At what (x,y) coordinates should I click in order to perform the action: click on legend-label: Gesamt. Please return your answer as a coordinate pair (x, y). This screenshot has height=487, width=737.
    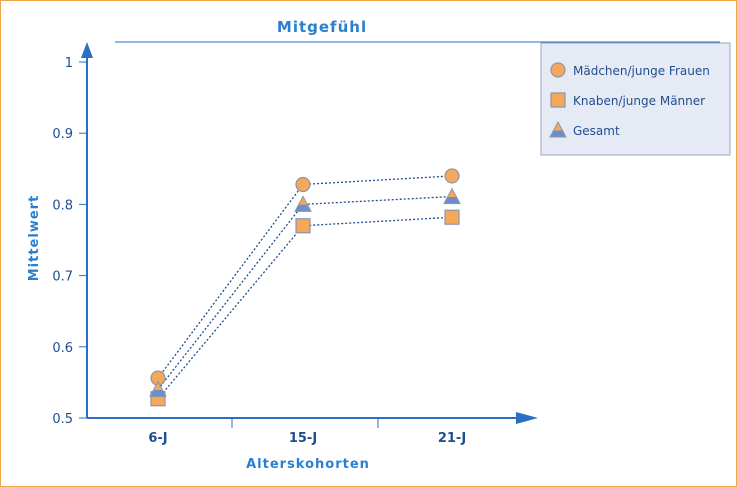
    Looking at the image, I should click on (596, 131).